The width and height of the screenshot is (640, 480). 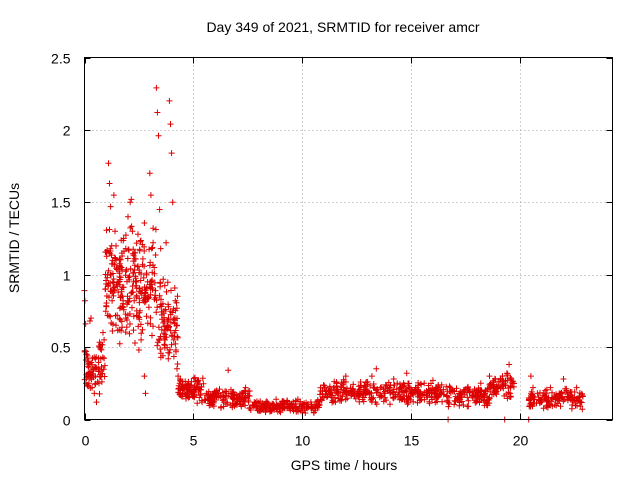 What do you see at coordinates (67, 131) in the screenshot?
I see `y-tick-label: 2` at bounding box center [67, 131].